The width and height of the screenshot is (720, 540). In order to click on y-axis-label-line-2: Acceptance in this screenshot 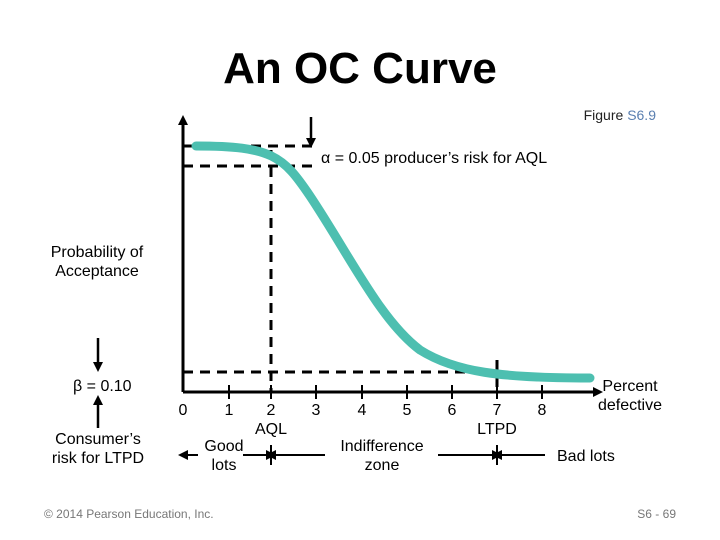, I will do `click(97, 271)`.